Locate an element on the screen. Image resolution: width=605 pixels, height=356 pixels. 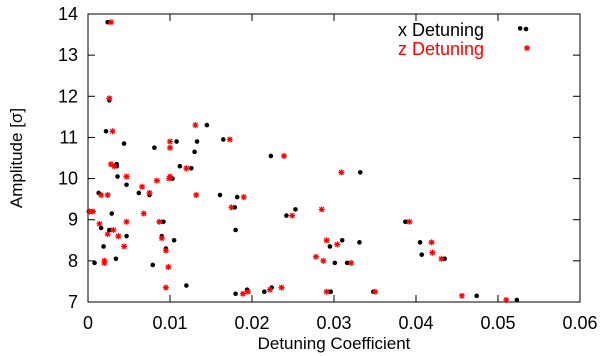
x-tick-labels: 0 0.01 0.02 0.03 0.04 0.05 0.06 is located at coordinates (340, 323).